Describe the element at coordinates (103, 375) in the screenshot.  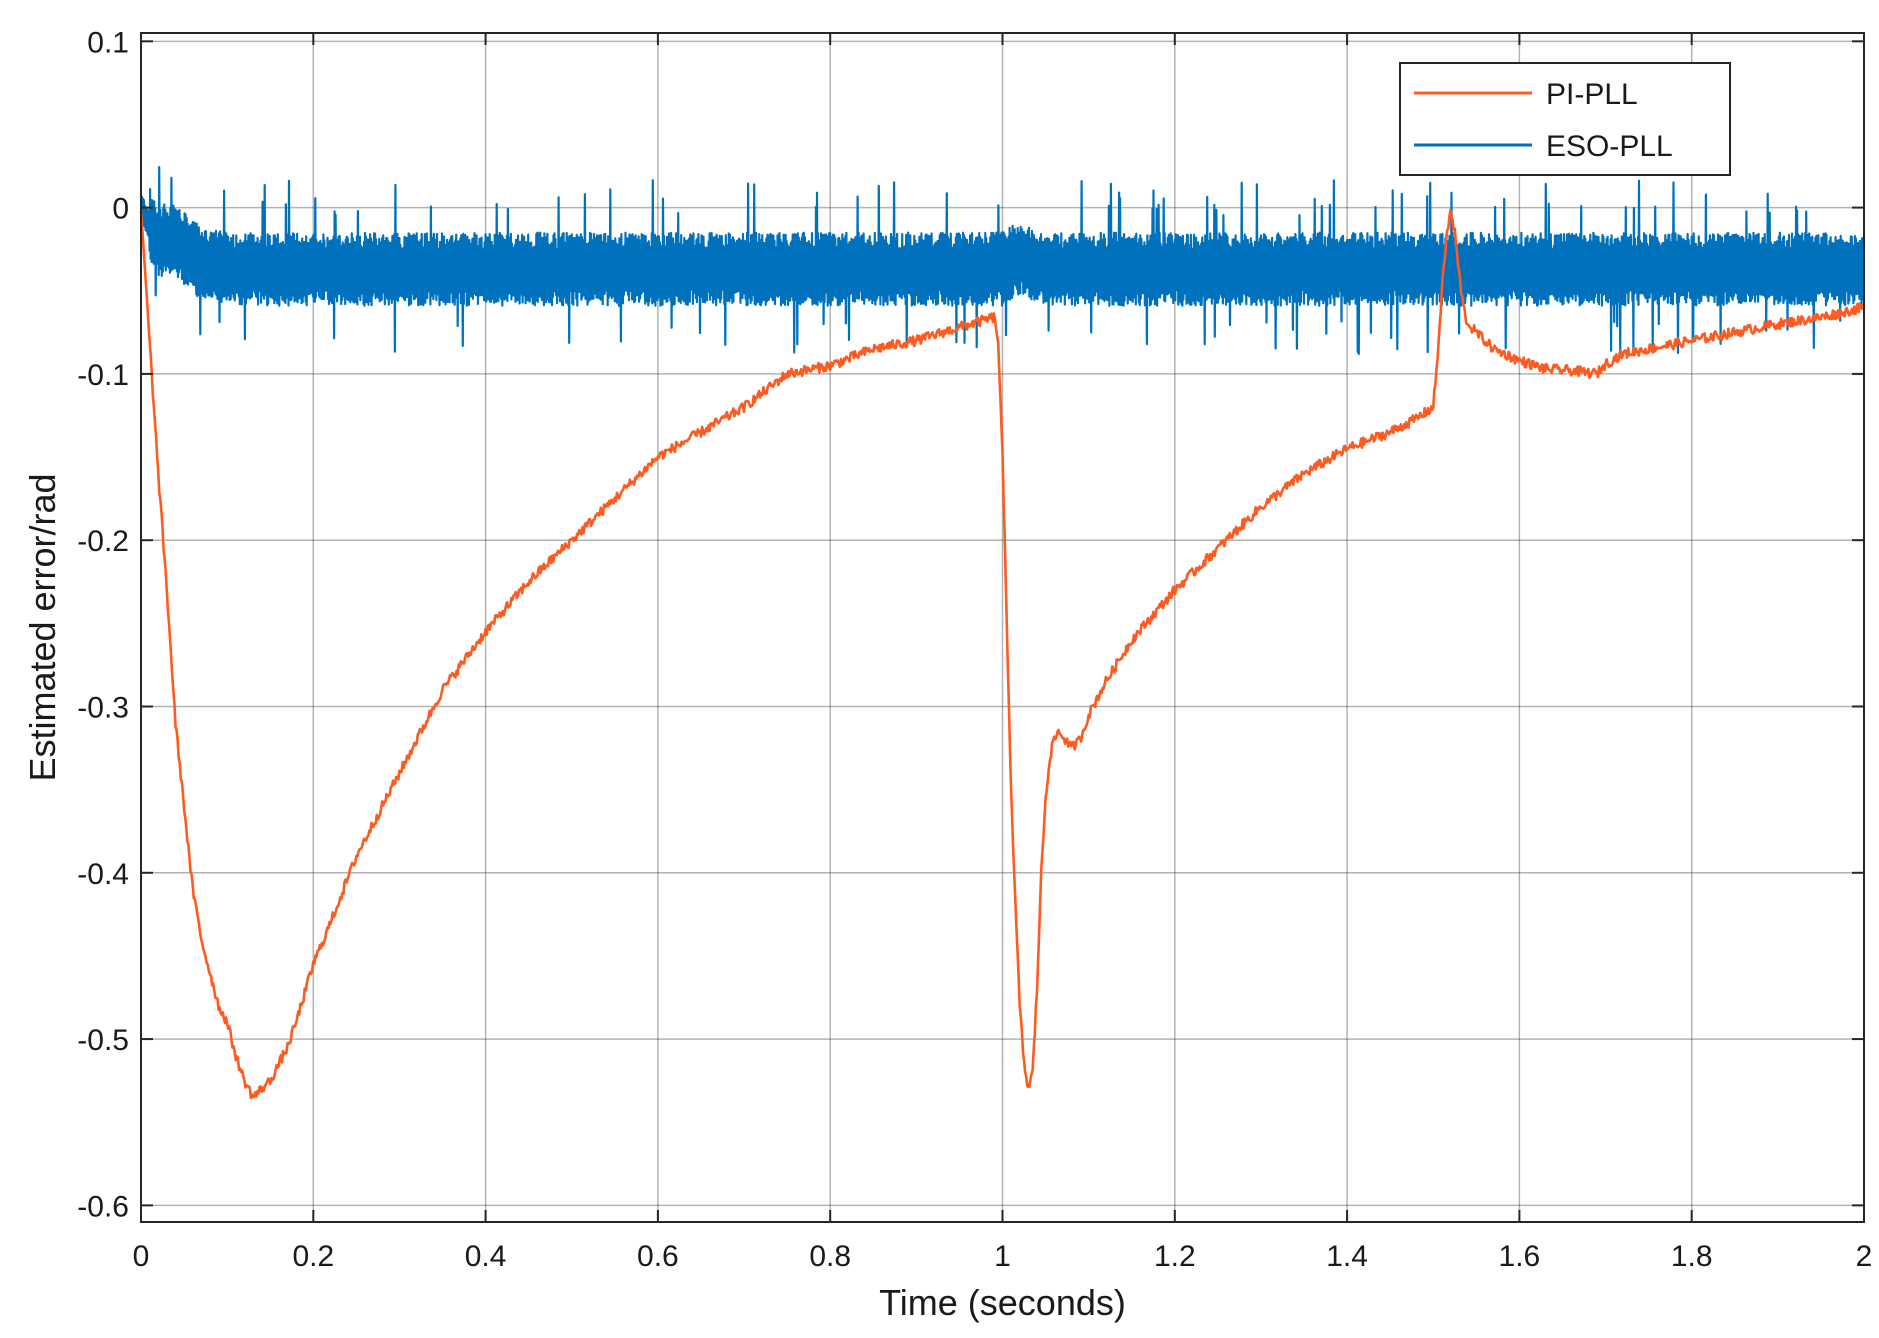
I see `y-tick-label: -0.1` at that location.